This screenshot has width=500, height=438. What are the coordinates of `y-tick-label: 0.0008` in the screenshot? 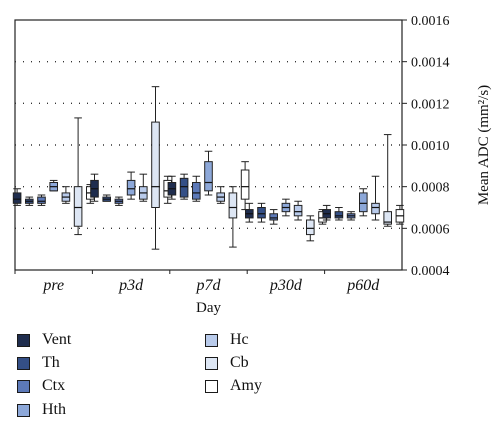 It's located at (430, 188).